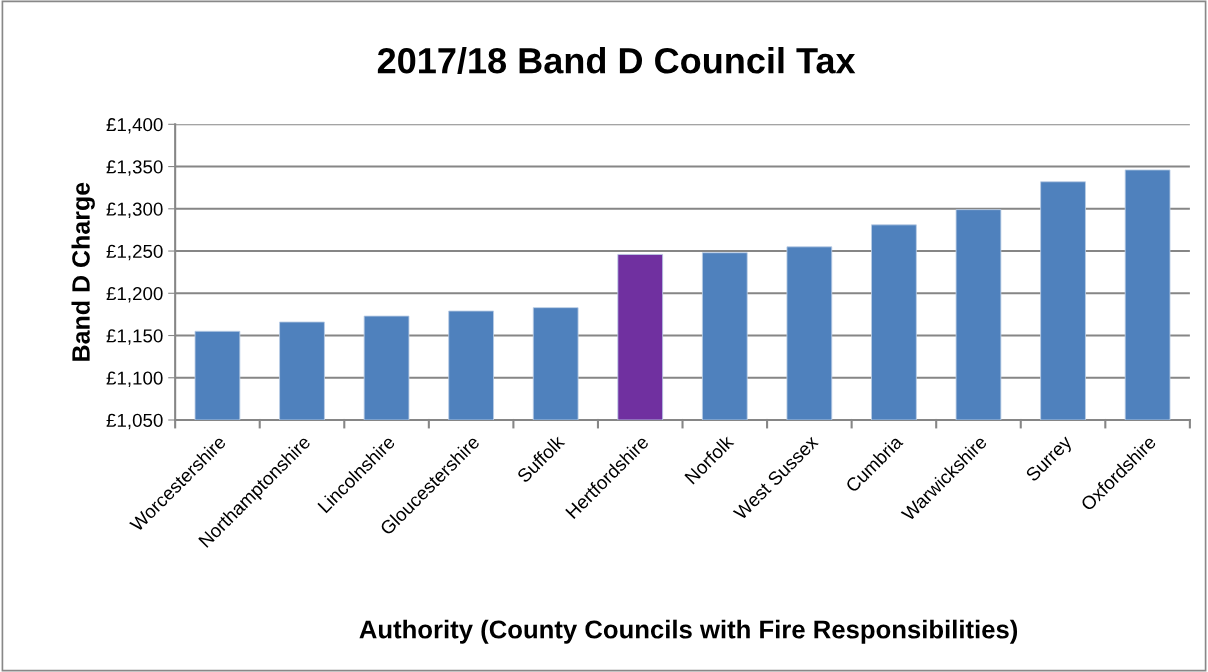 Image resolution: width=1208 pixels, height=672 pixels. I want to click on chart-title: 2017/18 Band D Council Tax, so click(616, 60).